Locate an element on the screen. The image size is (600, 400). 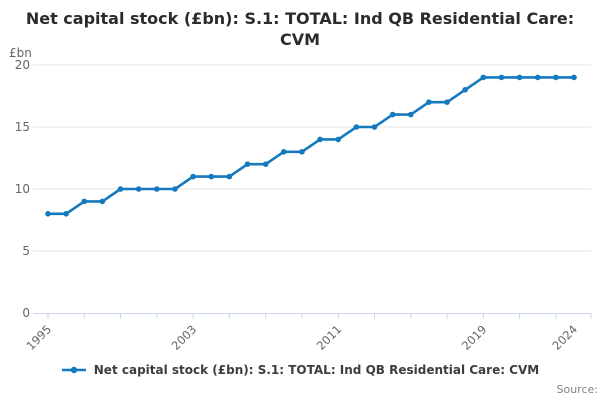
legend-dot-glyph is located at coordinates (73, 370).